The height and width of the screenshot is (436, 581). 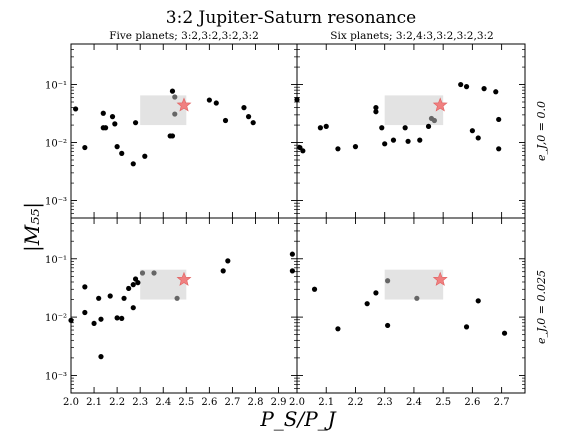 What do you see at coordinates (326, 402) in the screenshot?
I see `x-tick-label: 2.1` at bounding box center [326, 402].